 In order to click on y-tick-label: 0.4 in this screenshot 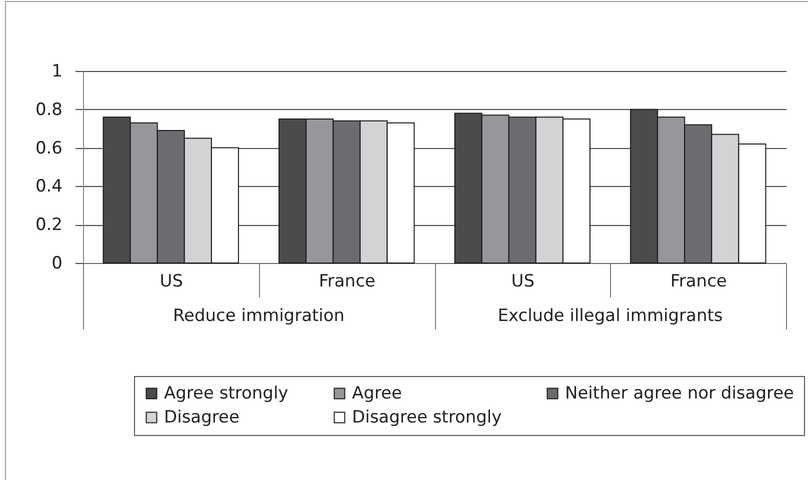, I will do `click(48, 186)`.